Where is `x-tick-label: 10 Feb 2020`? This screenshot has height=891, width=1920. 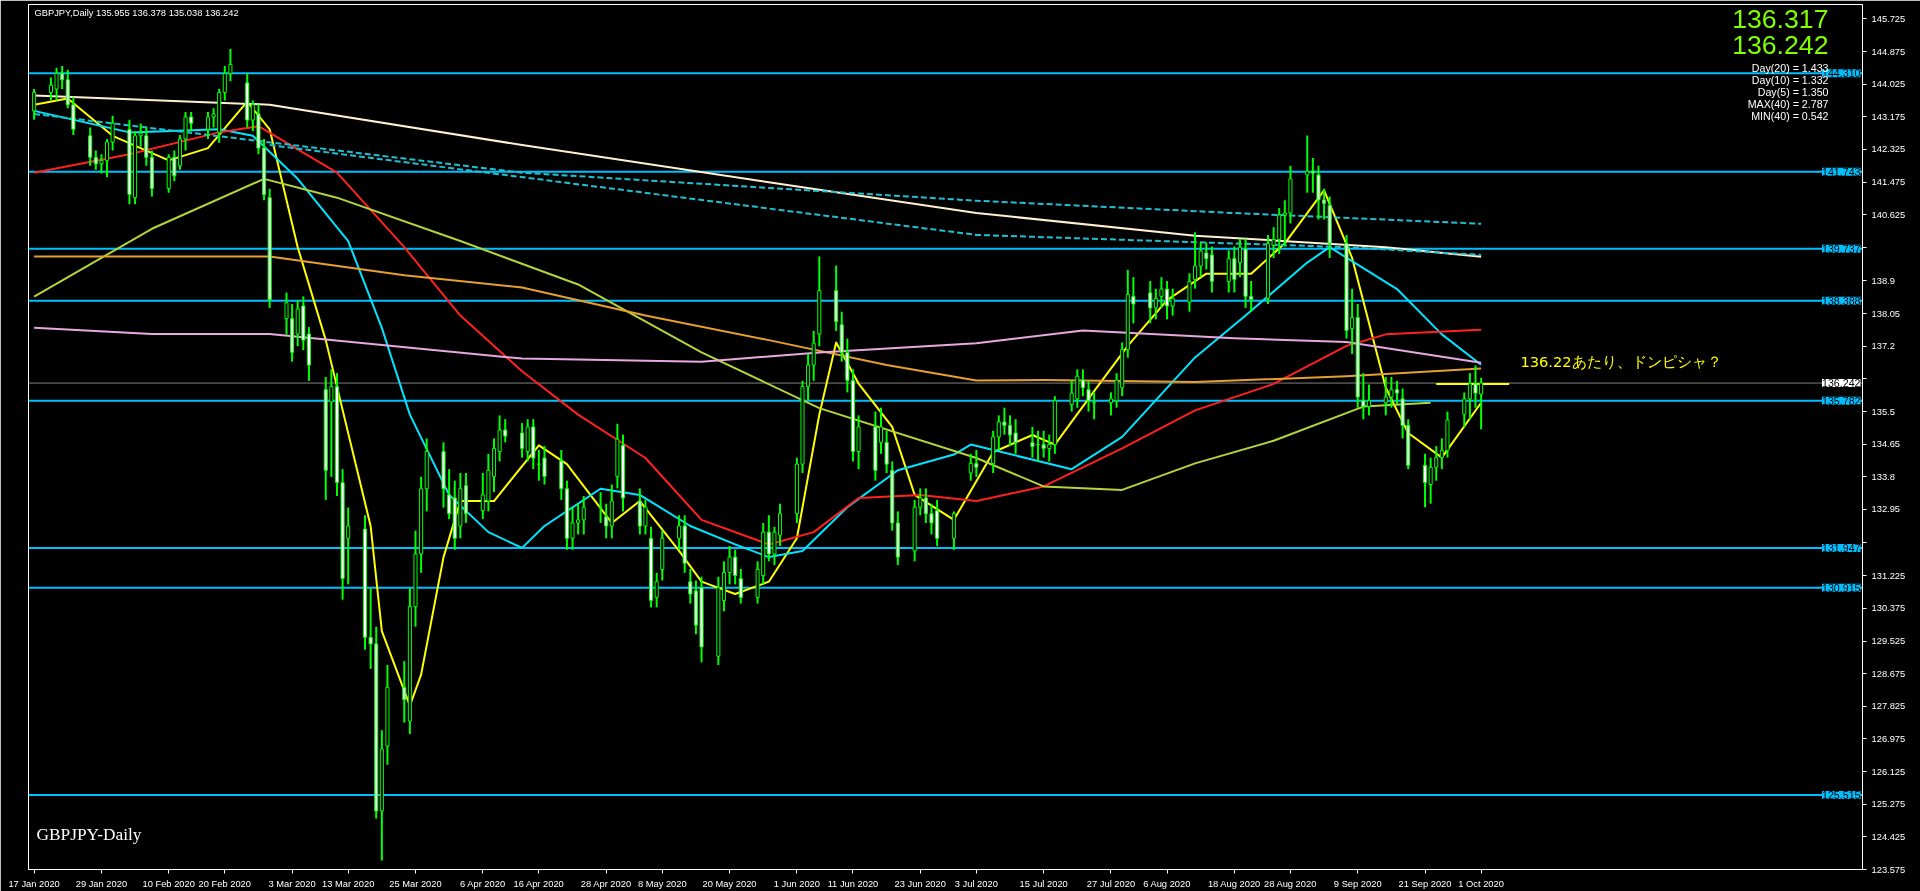 x-tick-label: 10 Feb 2020 is located at coordinates (168, 883).